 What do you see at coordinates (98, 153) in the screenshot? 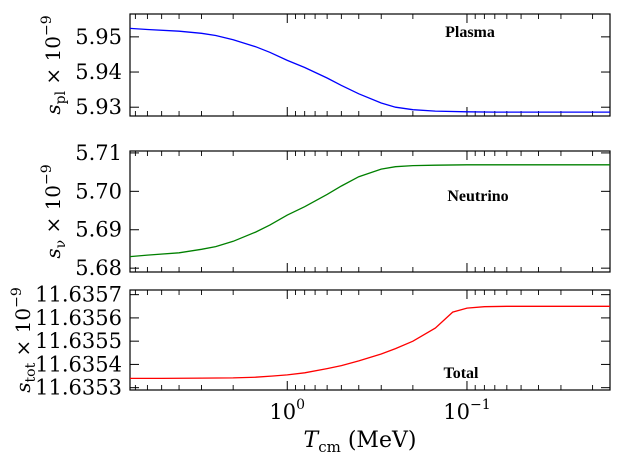
I see `y-tick-label: 5.71` at bounding box center [98, 153].